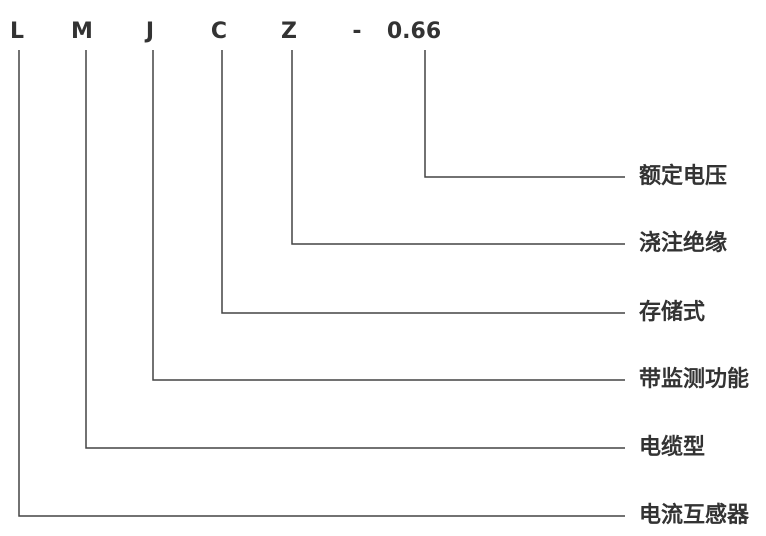 Image resolution: width=766 pixels, height=536 pixels. What do you see at coordinates (683, 243) in the screenshot?
I see `meaning-label: 浇注绝缘` at bounding box center [683, 243].